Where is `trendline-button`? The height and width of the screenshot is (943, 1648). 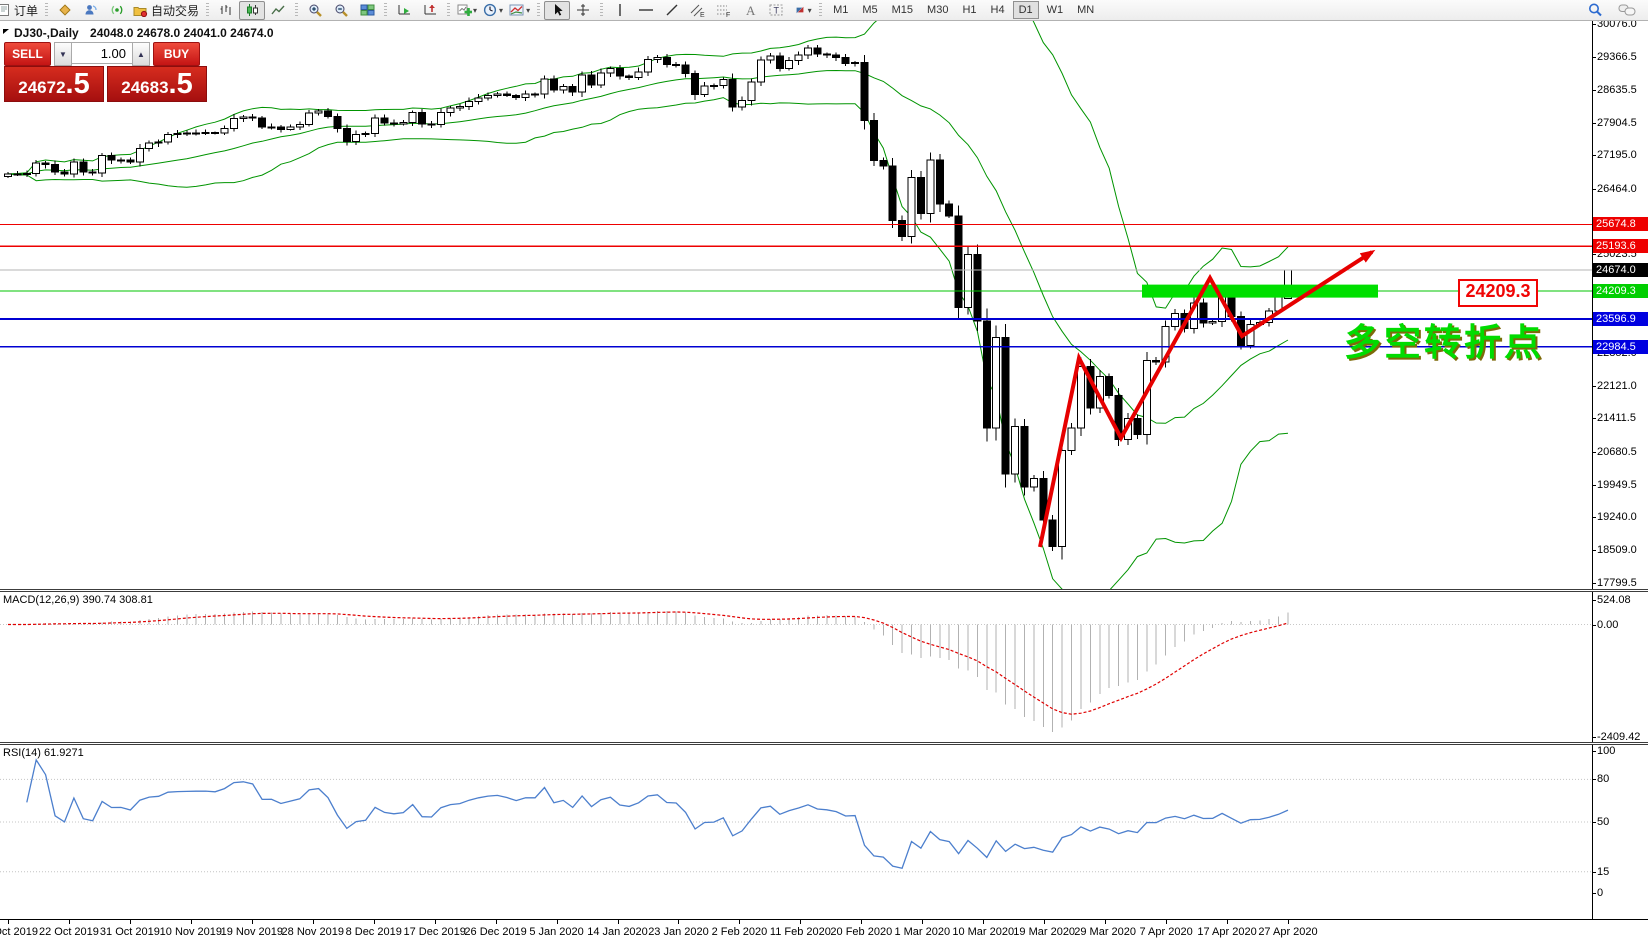
trendline-button is located at coordinates (672, 10).